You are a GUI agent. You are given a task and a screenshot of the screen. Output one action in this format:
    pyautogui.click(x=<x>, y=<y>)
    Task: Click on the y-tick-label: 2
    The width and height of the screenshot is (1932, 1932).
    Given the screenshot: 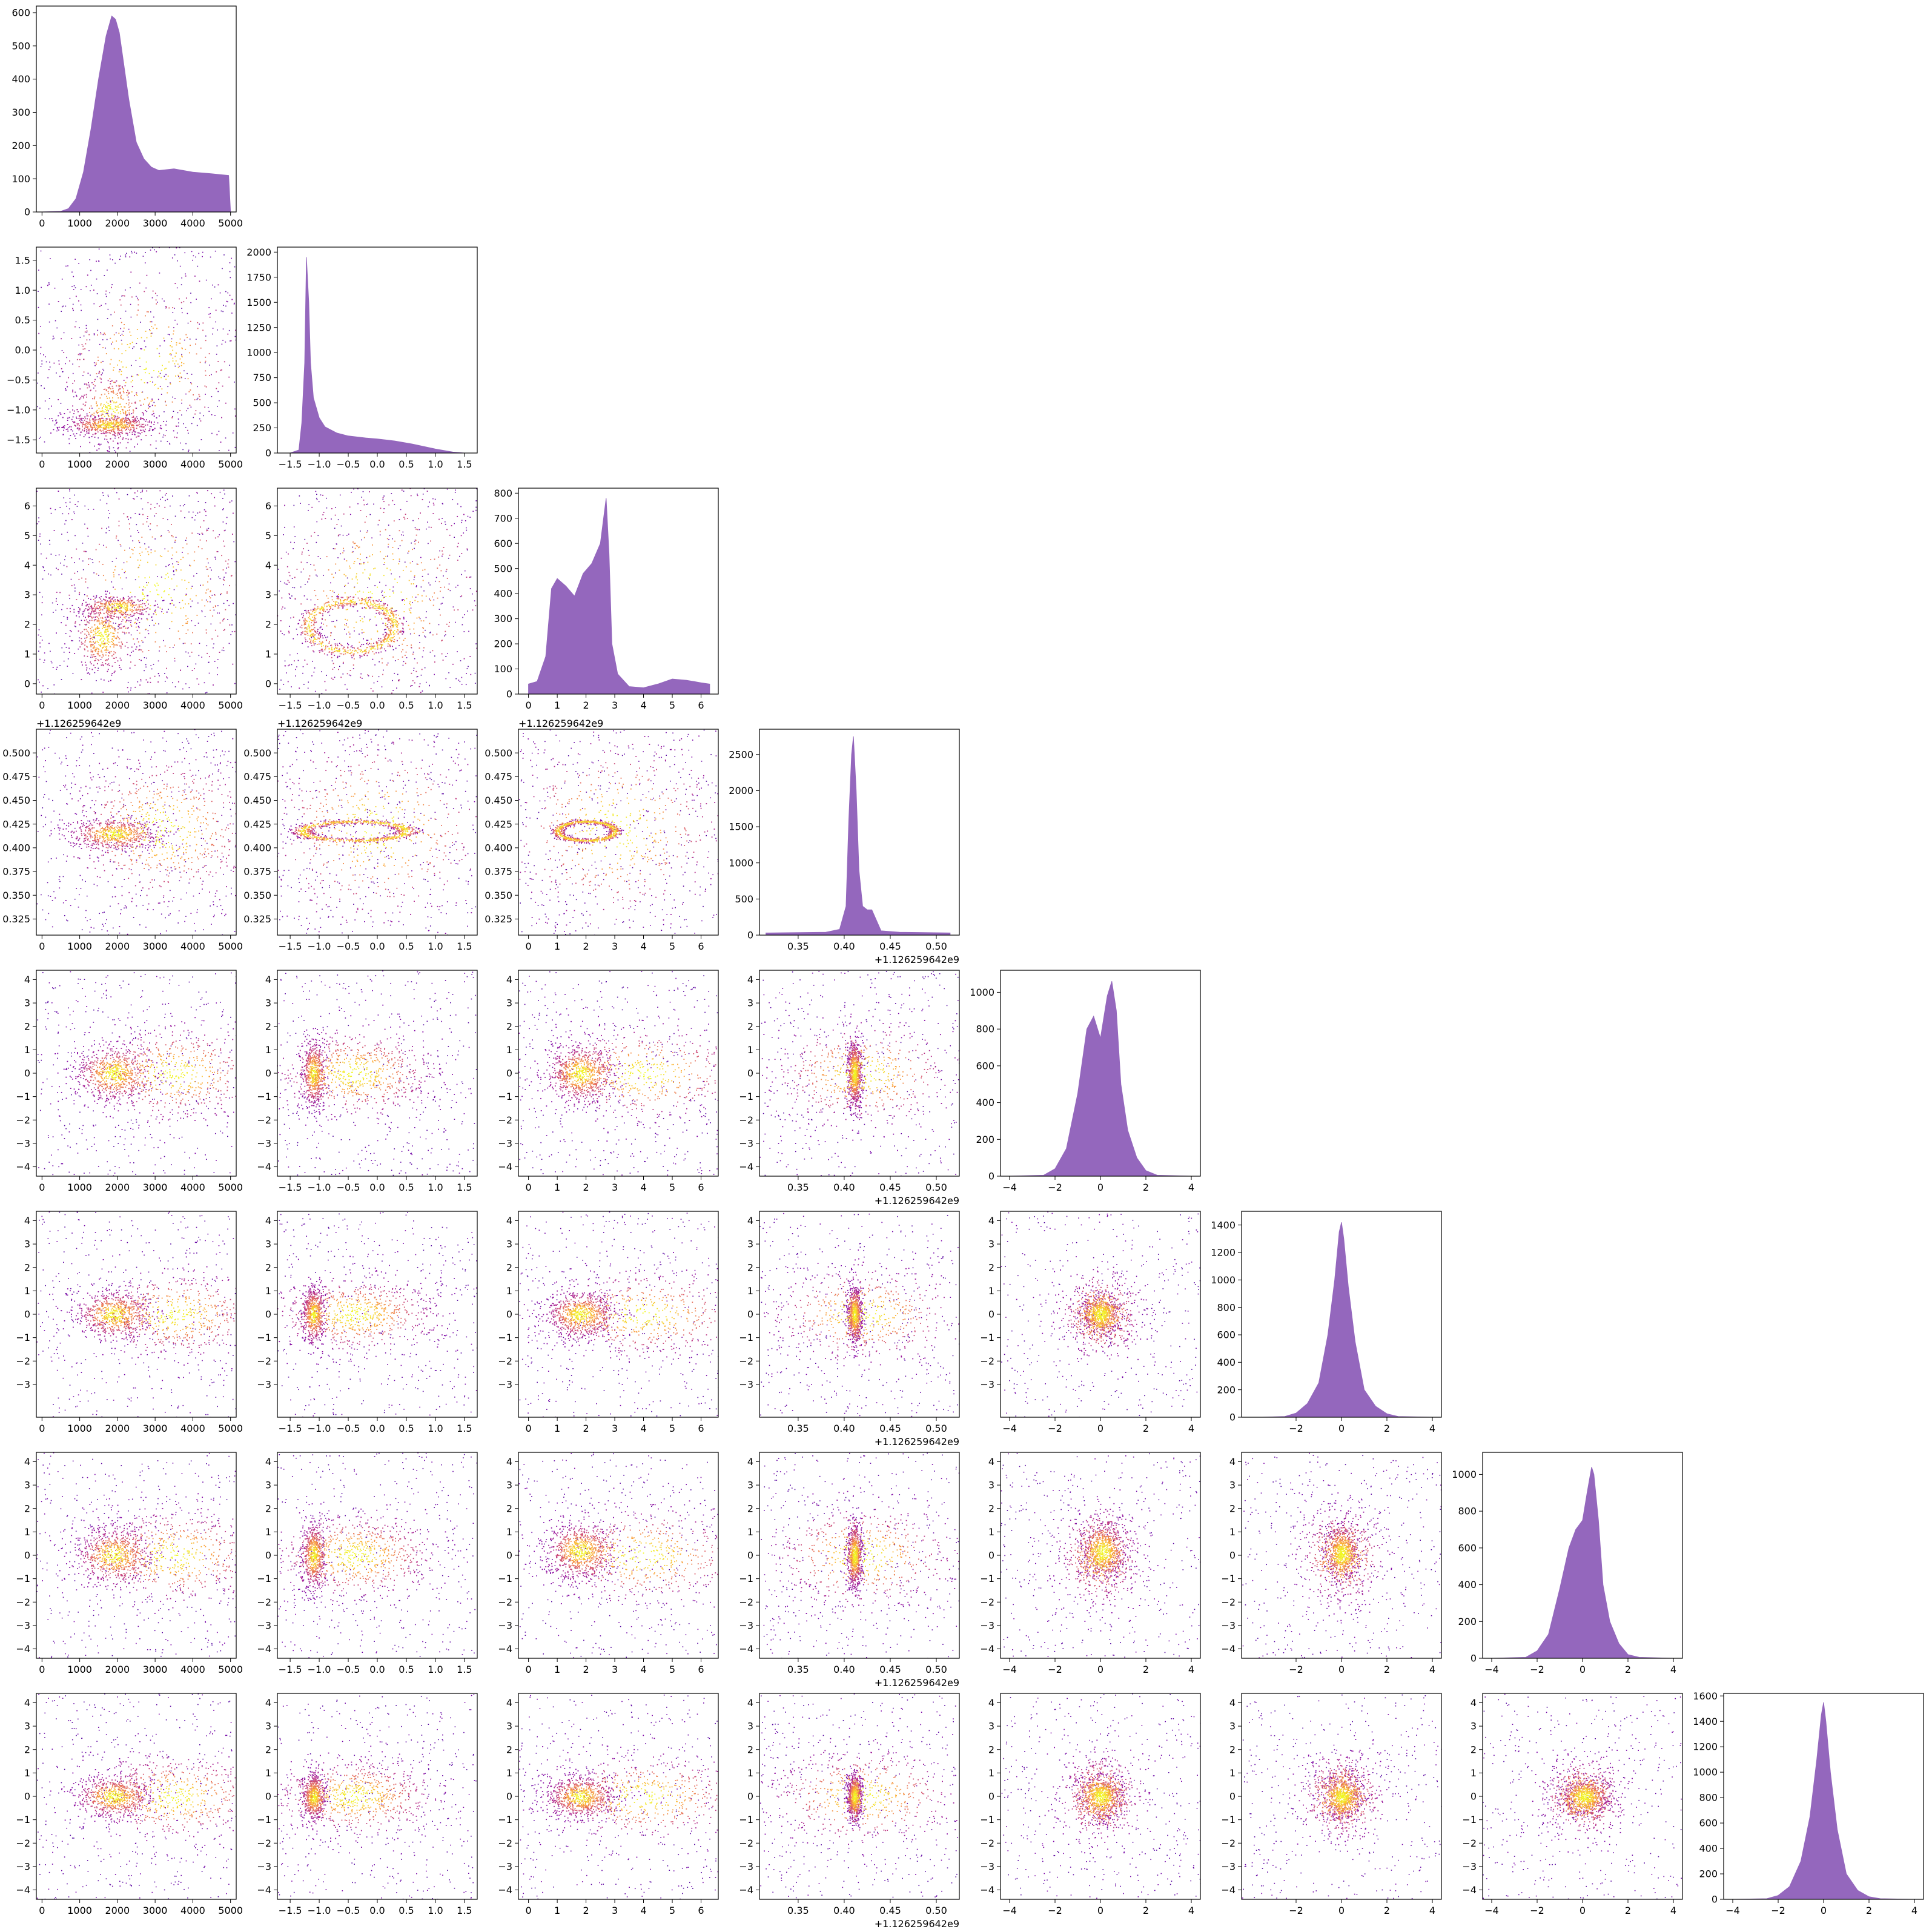 What is the action you would take?
    pyautogui.click(x=27, y=625)
    